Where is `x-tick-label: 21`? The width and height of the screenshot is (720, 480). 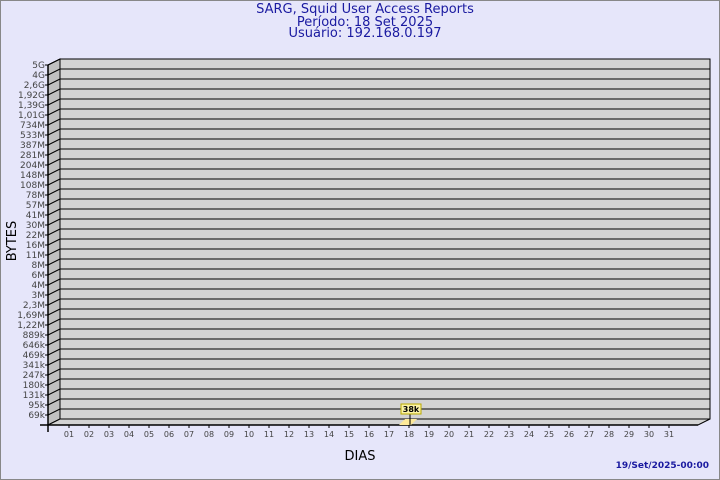
x-tick-label: 21 is located at coordinates (469, 434).